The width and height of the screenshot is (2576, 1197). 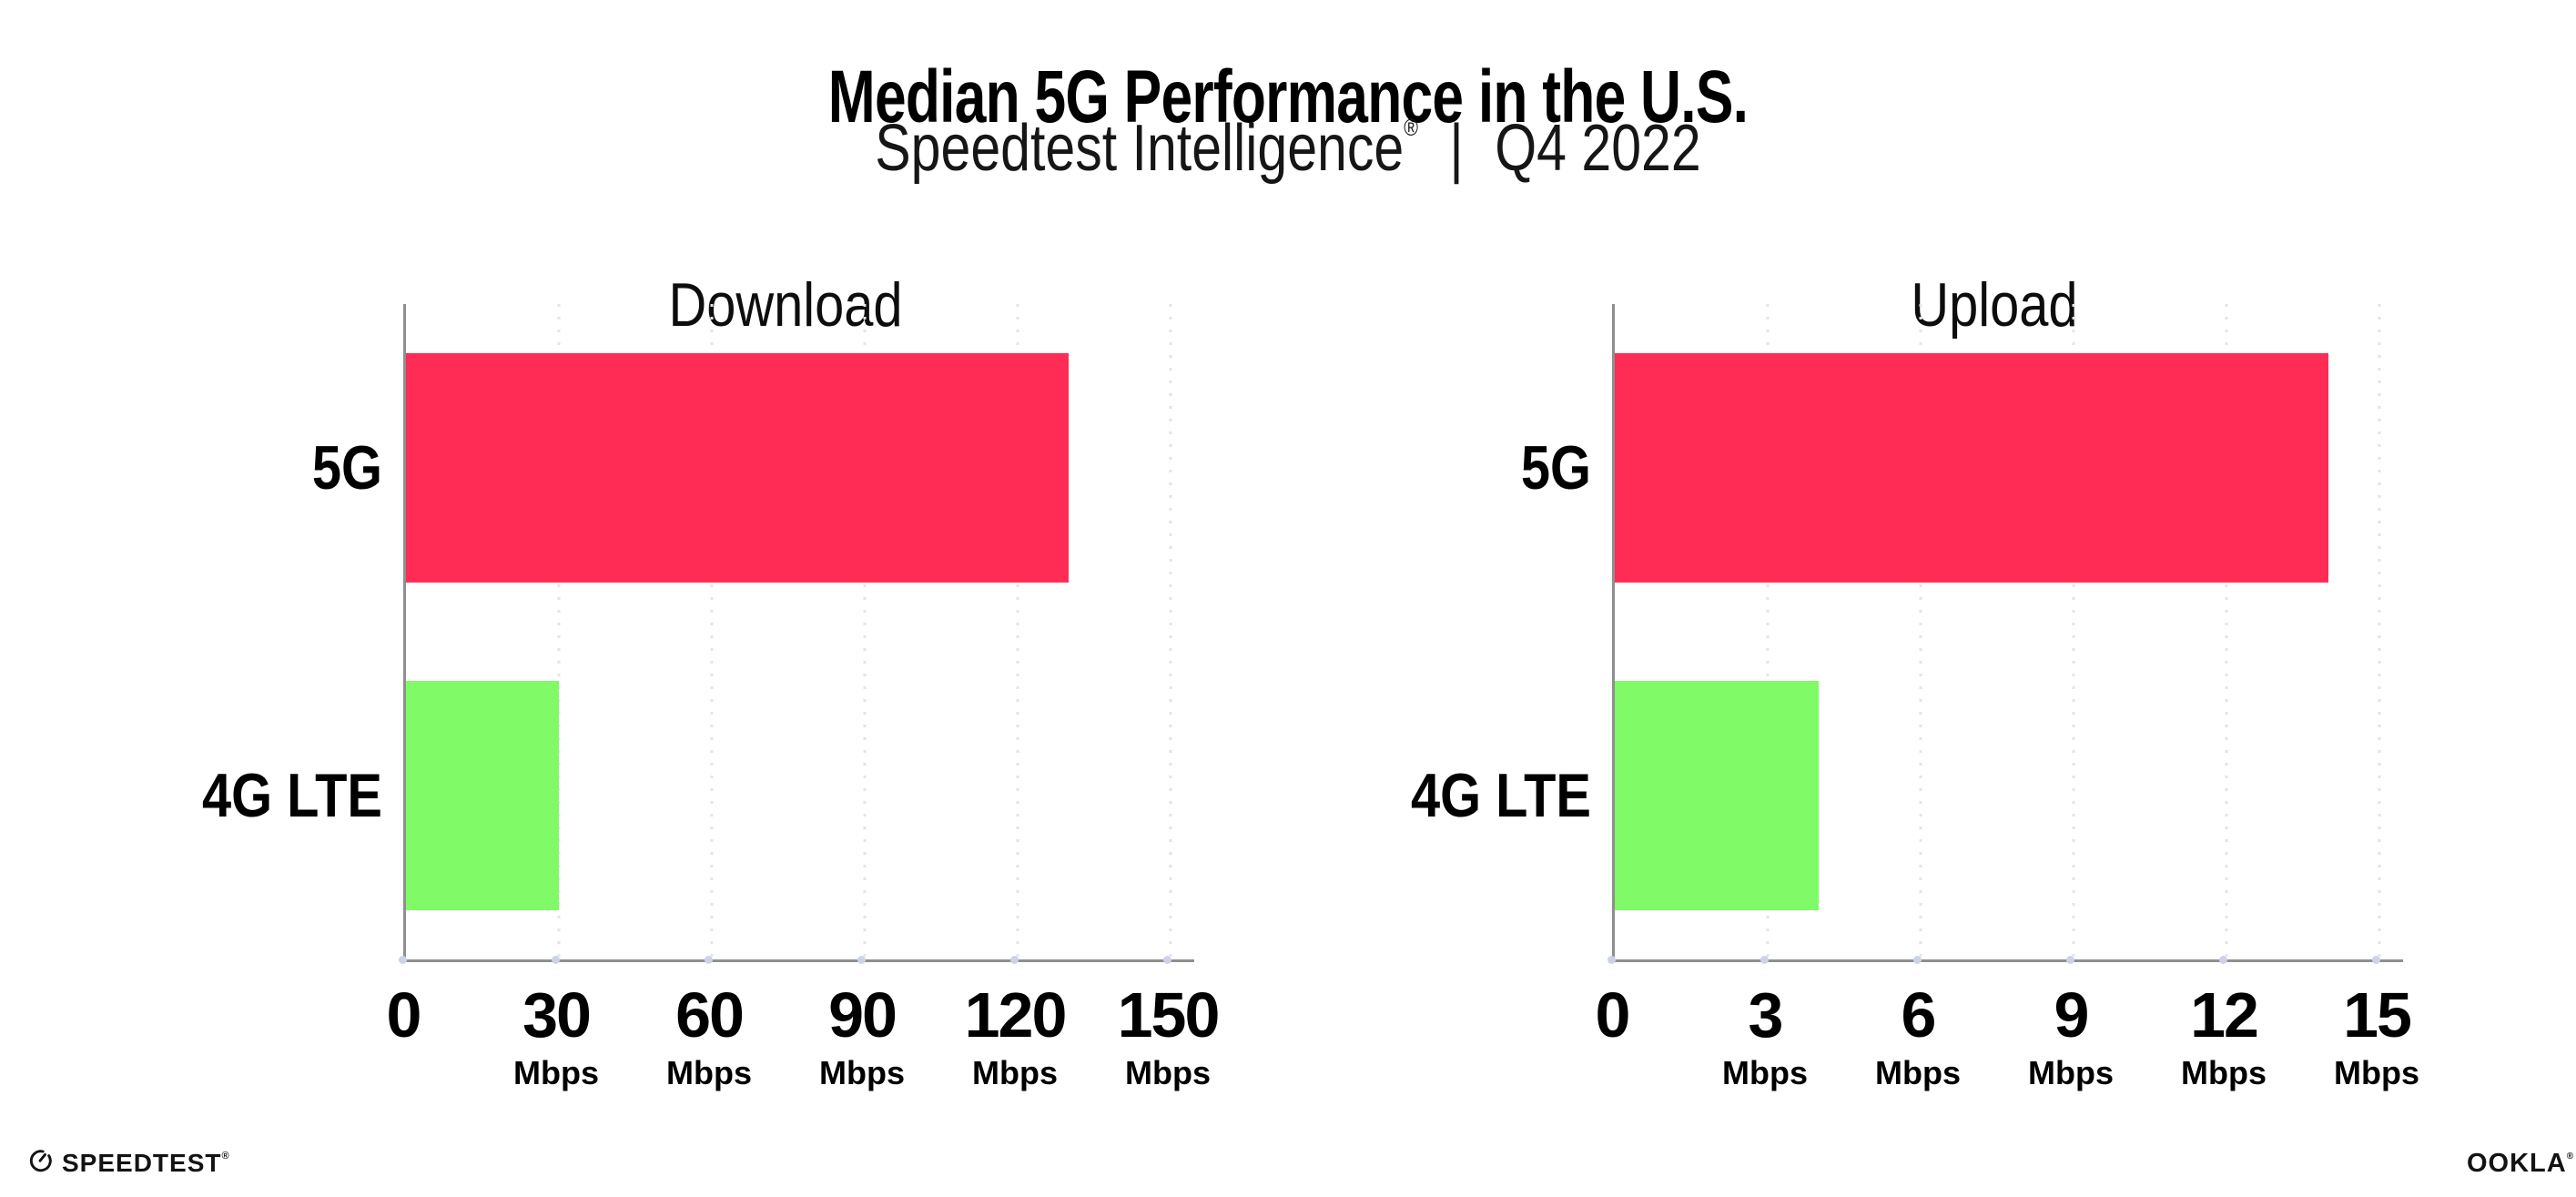 What do you see at coordinates (2072, 1015) in the screenshot?
I see `x-tick-value: 9` at bounding box center [2072, 1015].